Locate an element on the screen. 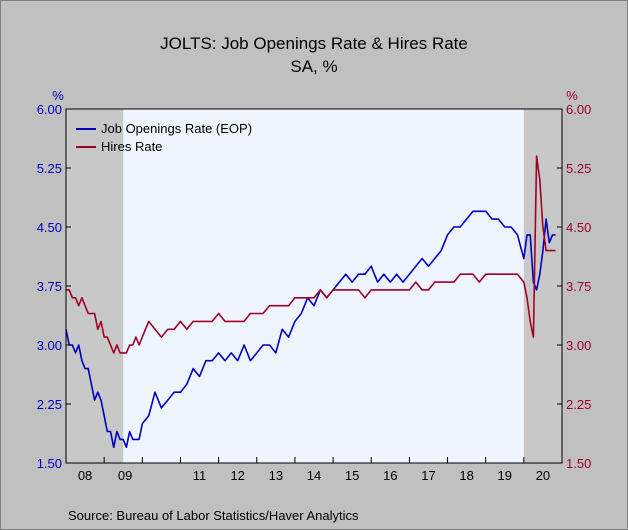 The width and height of the screenshot is (628, 530). x-tick-label-11: 11 is located at coordinates (200, 475).